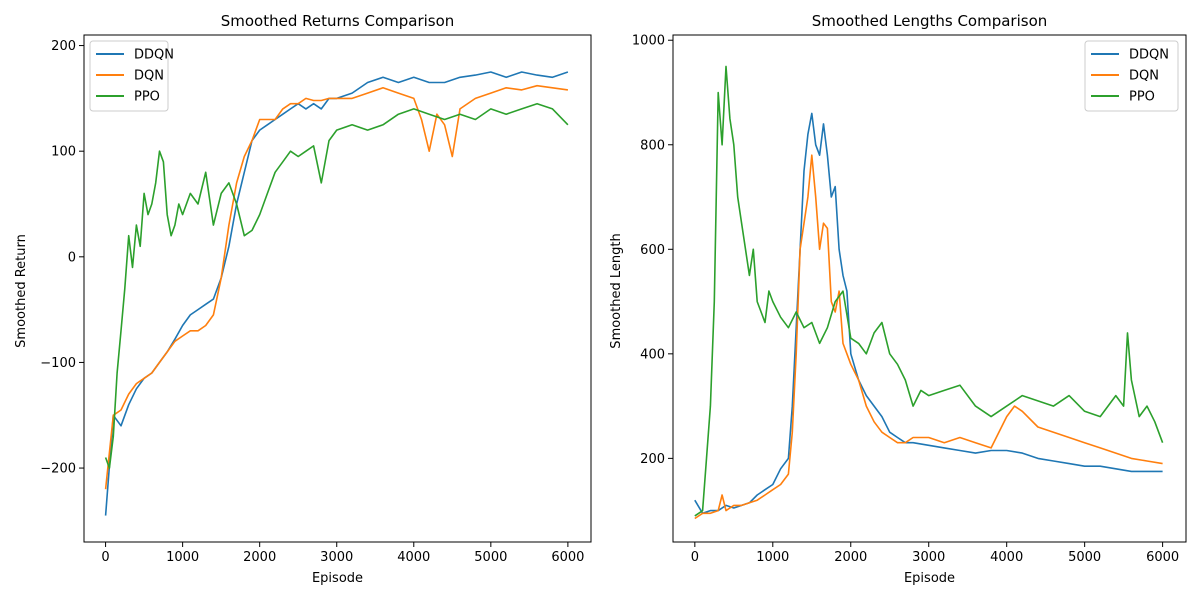 This screenshot has width=1200, height=600. What do you see at coordinates (652, 145) in the screenshot?
I see `y-tick-label: 800` at bounding box center [652, 145].